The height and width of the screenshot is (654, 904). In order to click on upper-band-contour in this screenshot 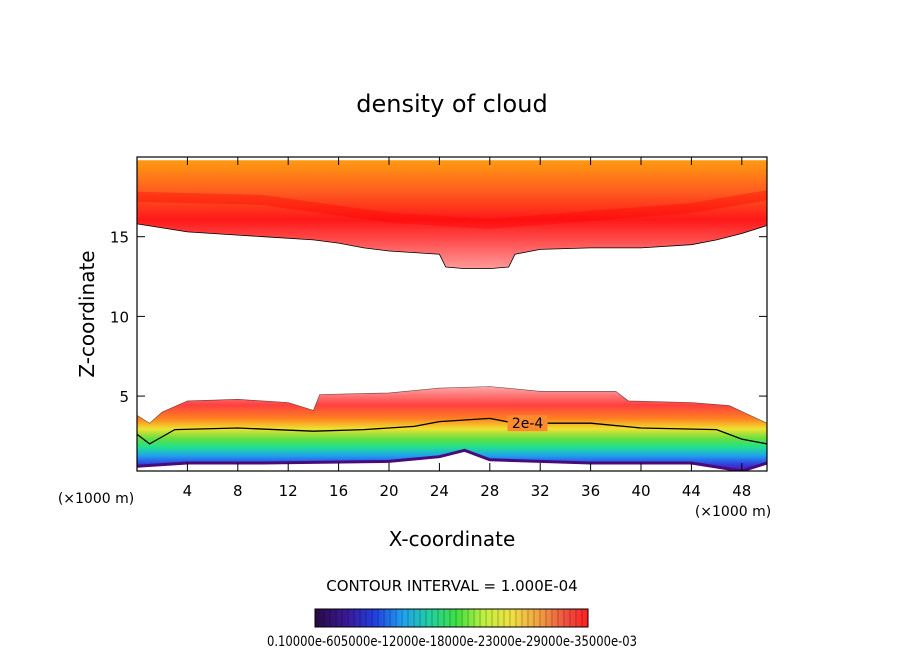, I will do `click(452, 246)`.